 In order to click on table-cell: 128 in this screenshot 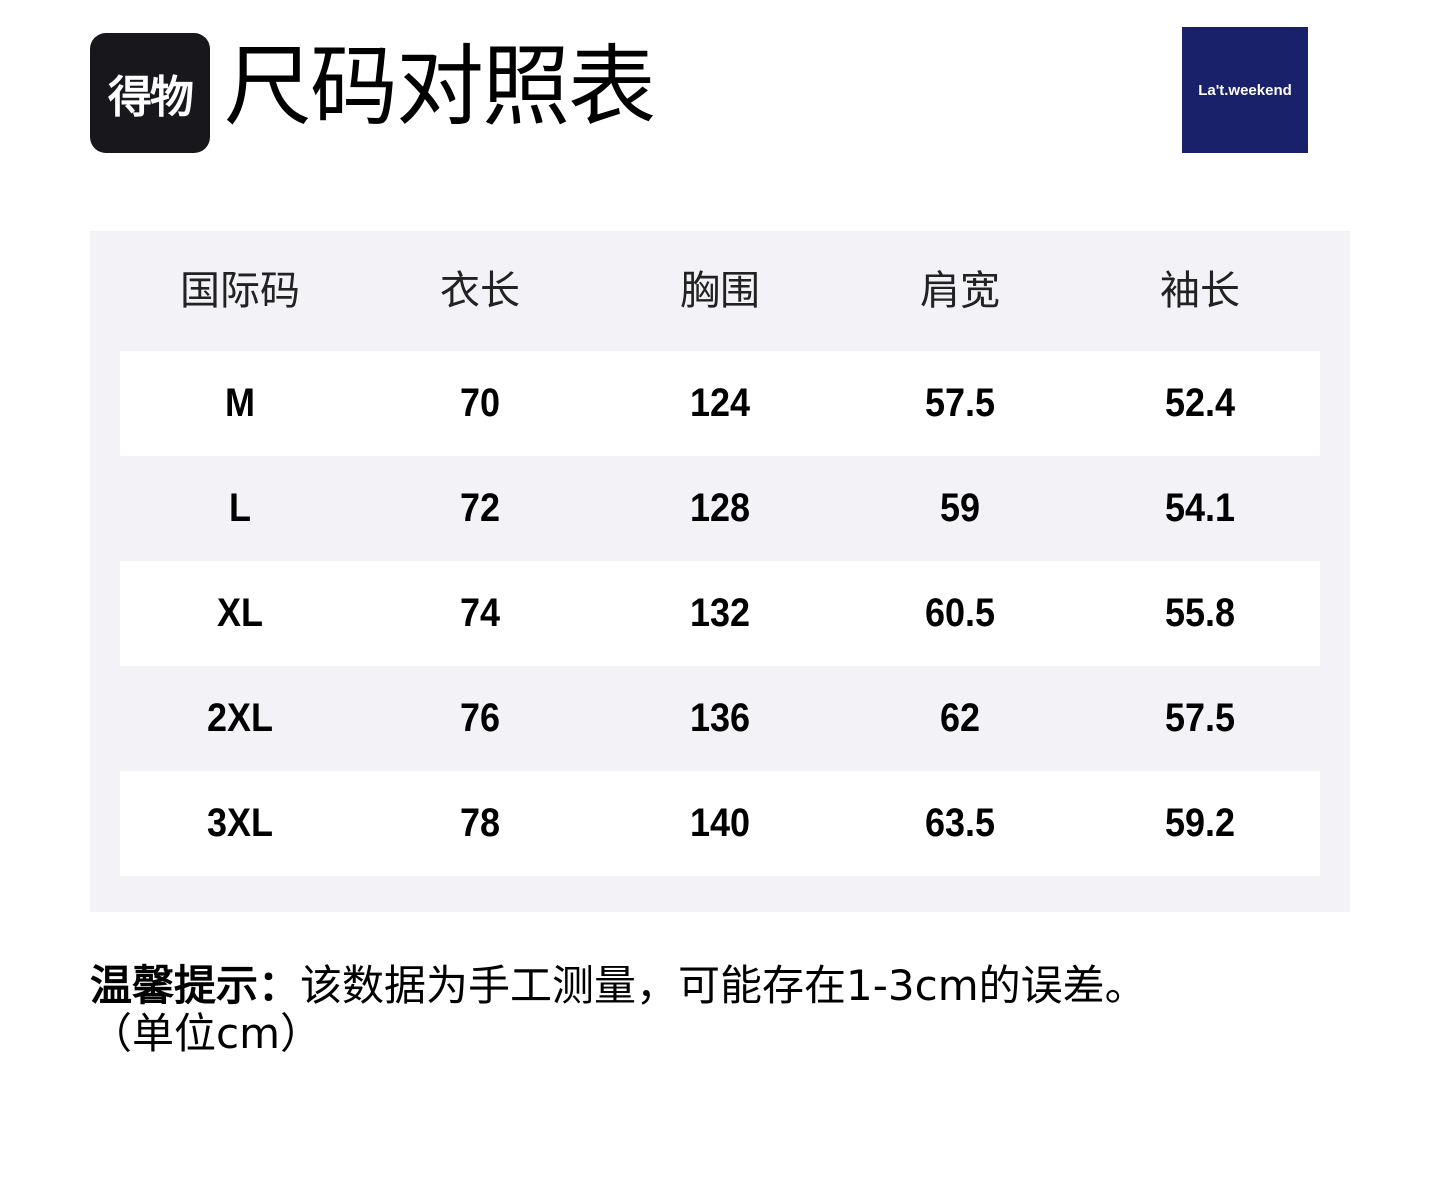, I will do `click(720, 508)`.